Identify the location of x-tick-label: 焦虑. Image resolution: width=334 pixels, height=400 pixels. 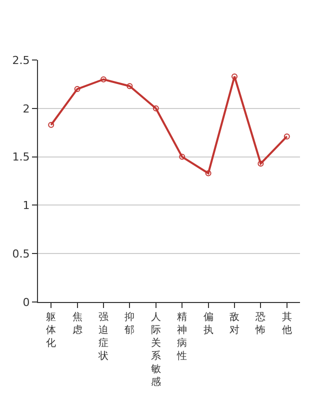
(77, 323).